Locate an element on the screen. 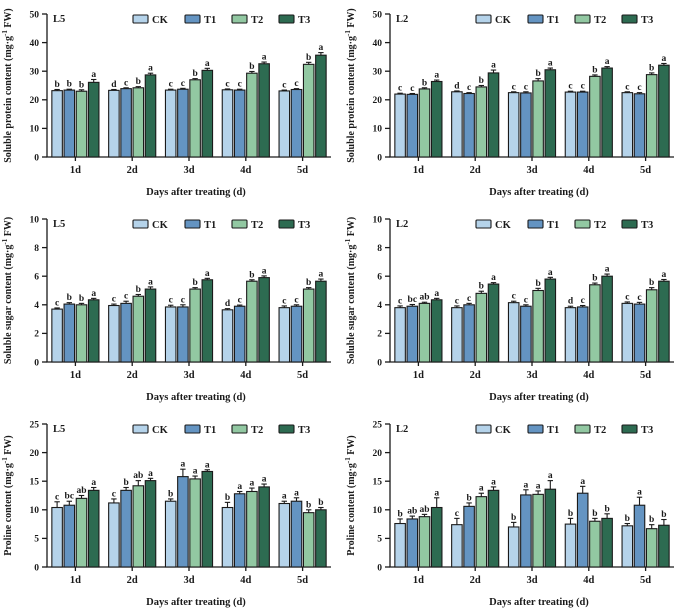 The image size is (685, 616). y-tick-label: 0 is located at coordinates (36, 568).